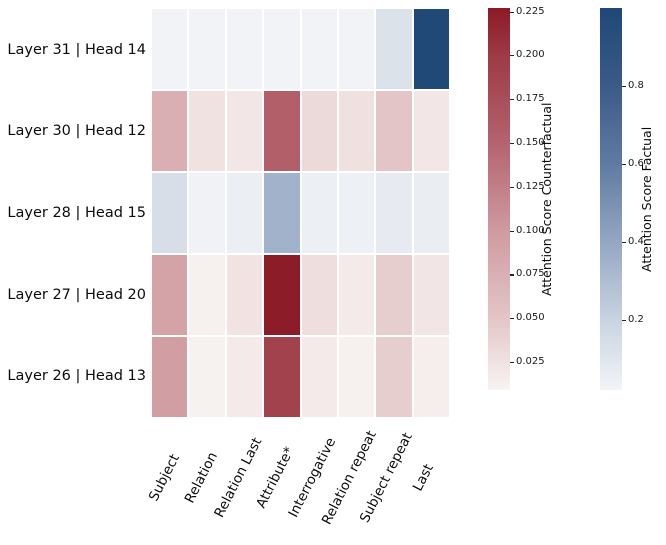 The height and width of the screenshot is (545, 666). What do you see at coordinates (530, 99) in the screenshot?
I see `colorbar-tick-label: 0.175` at bounding box center [530, 99].